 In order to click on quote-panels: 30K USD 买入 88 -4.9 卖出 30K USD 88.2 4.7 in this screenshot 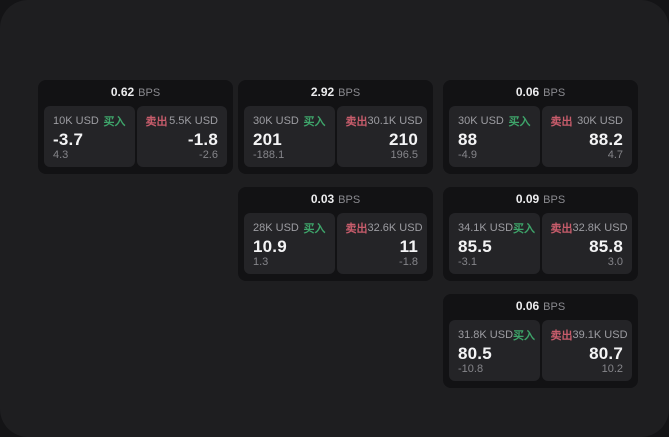, I will do `click(540, 135)`.